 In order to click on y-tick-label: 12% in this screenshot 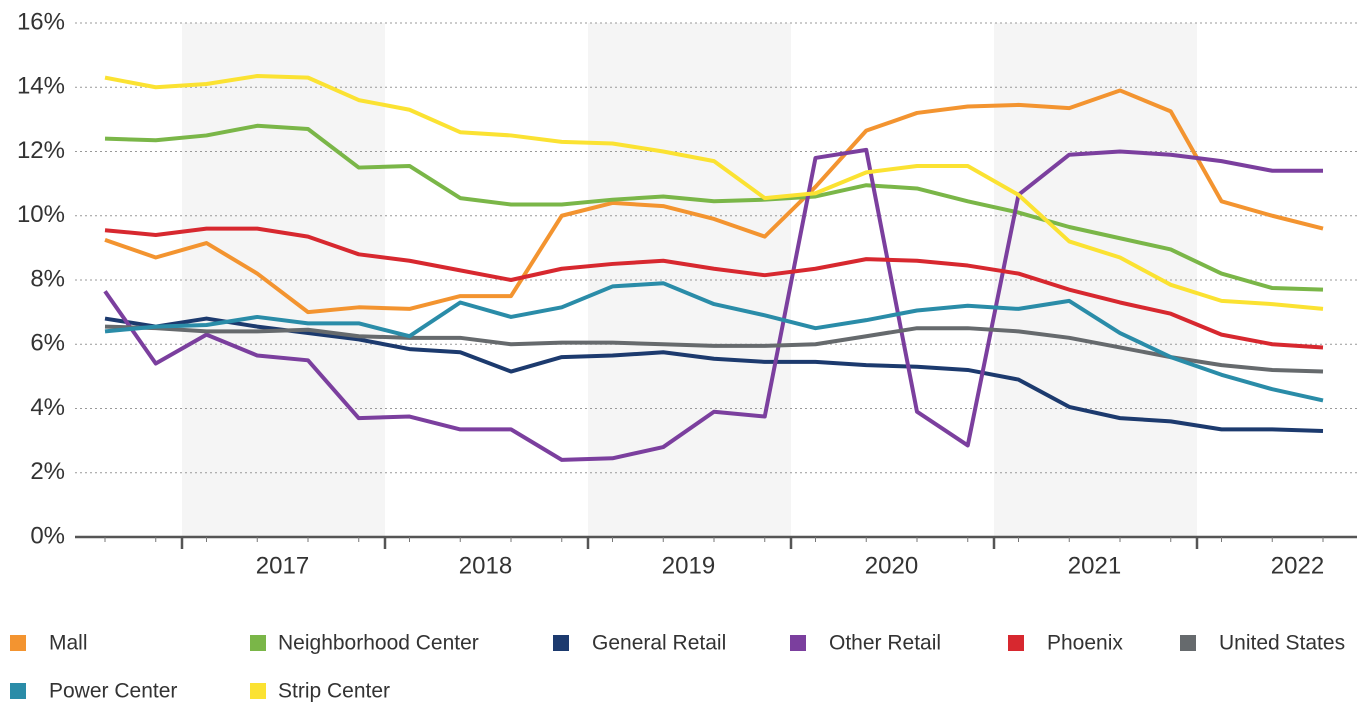, I will do `click(41, 150)`.